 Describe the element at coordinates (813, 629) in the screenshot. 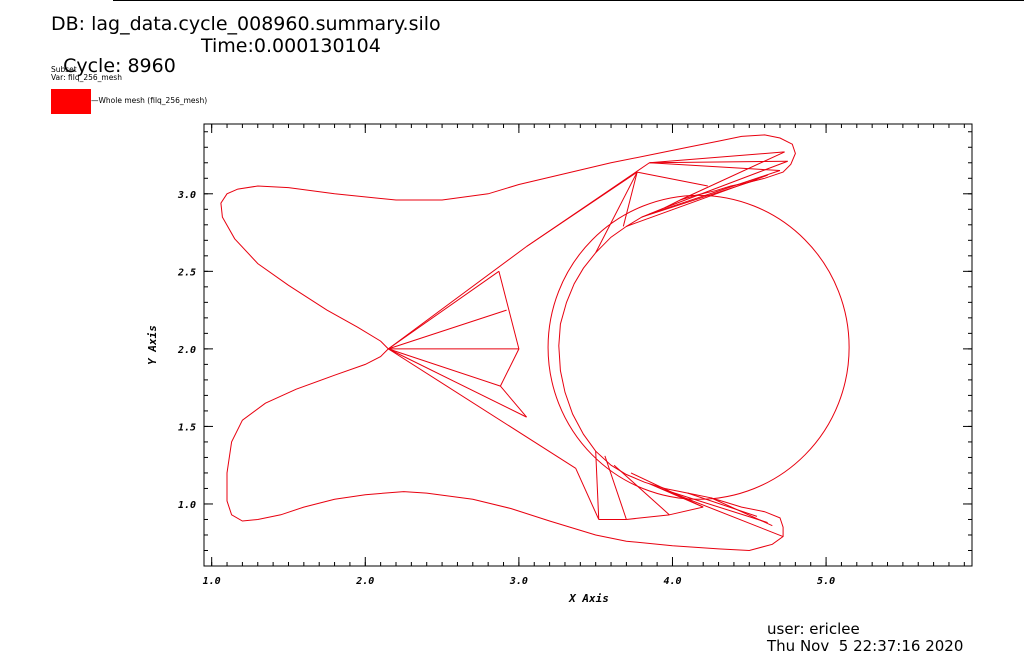

I see `footer-user: user: ericlee` at that location.